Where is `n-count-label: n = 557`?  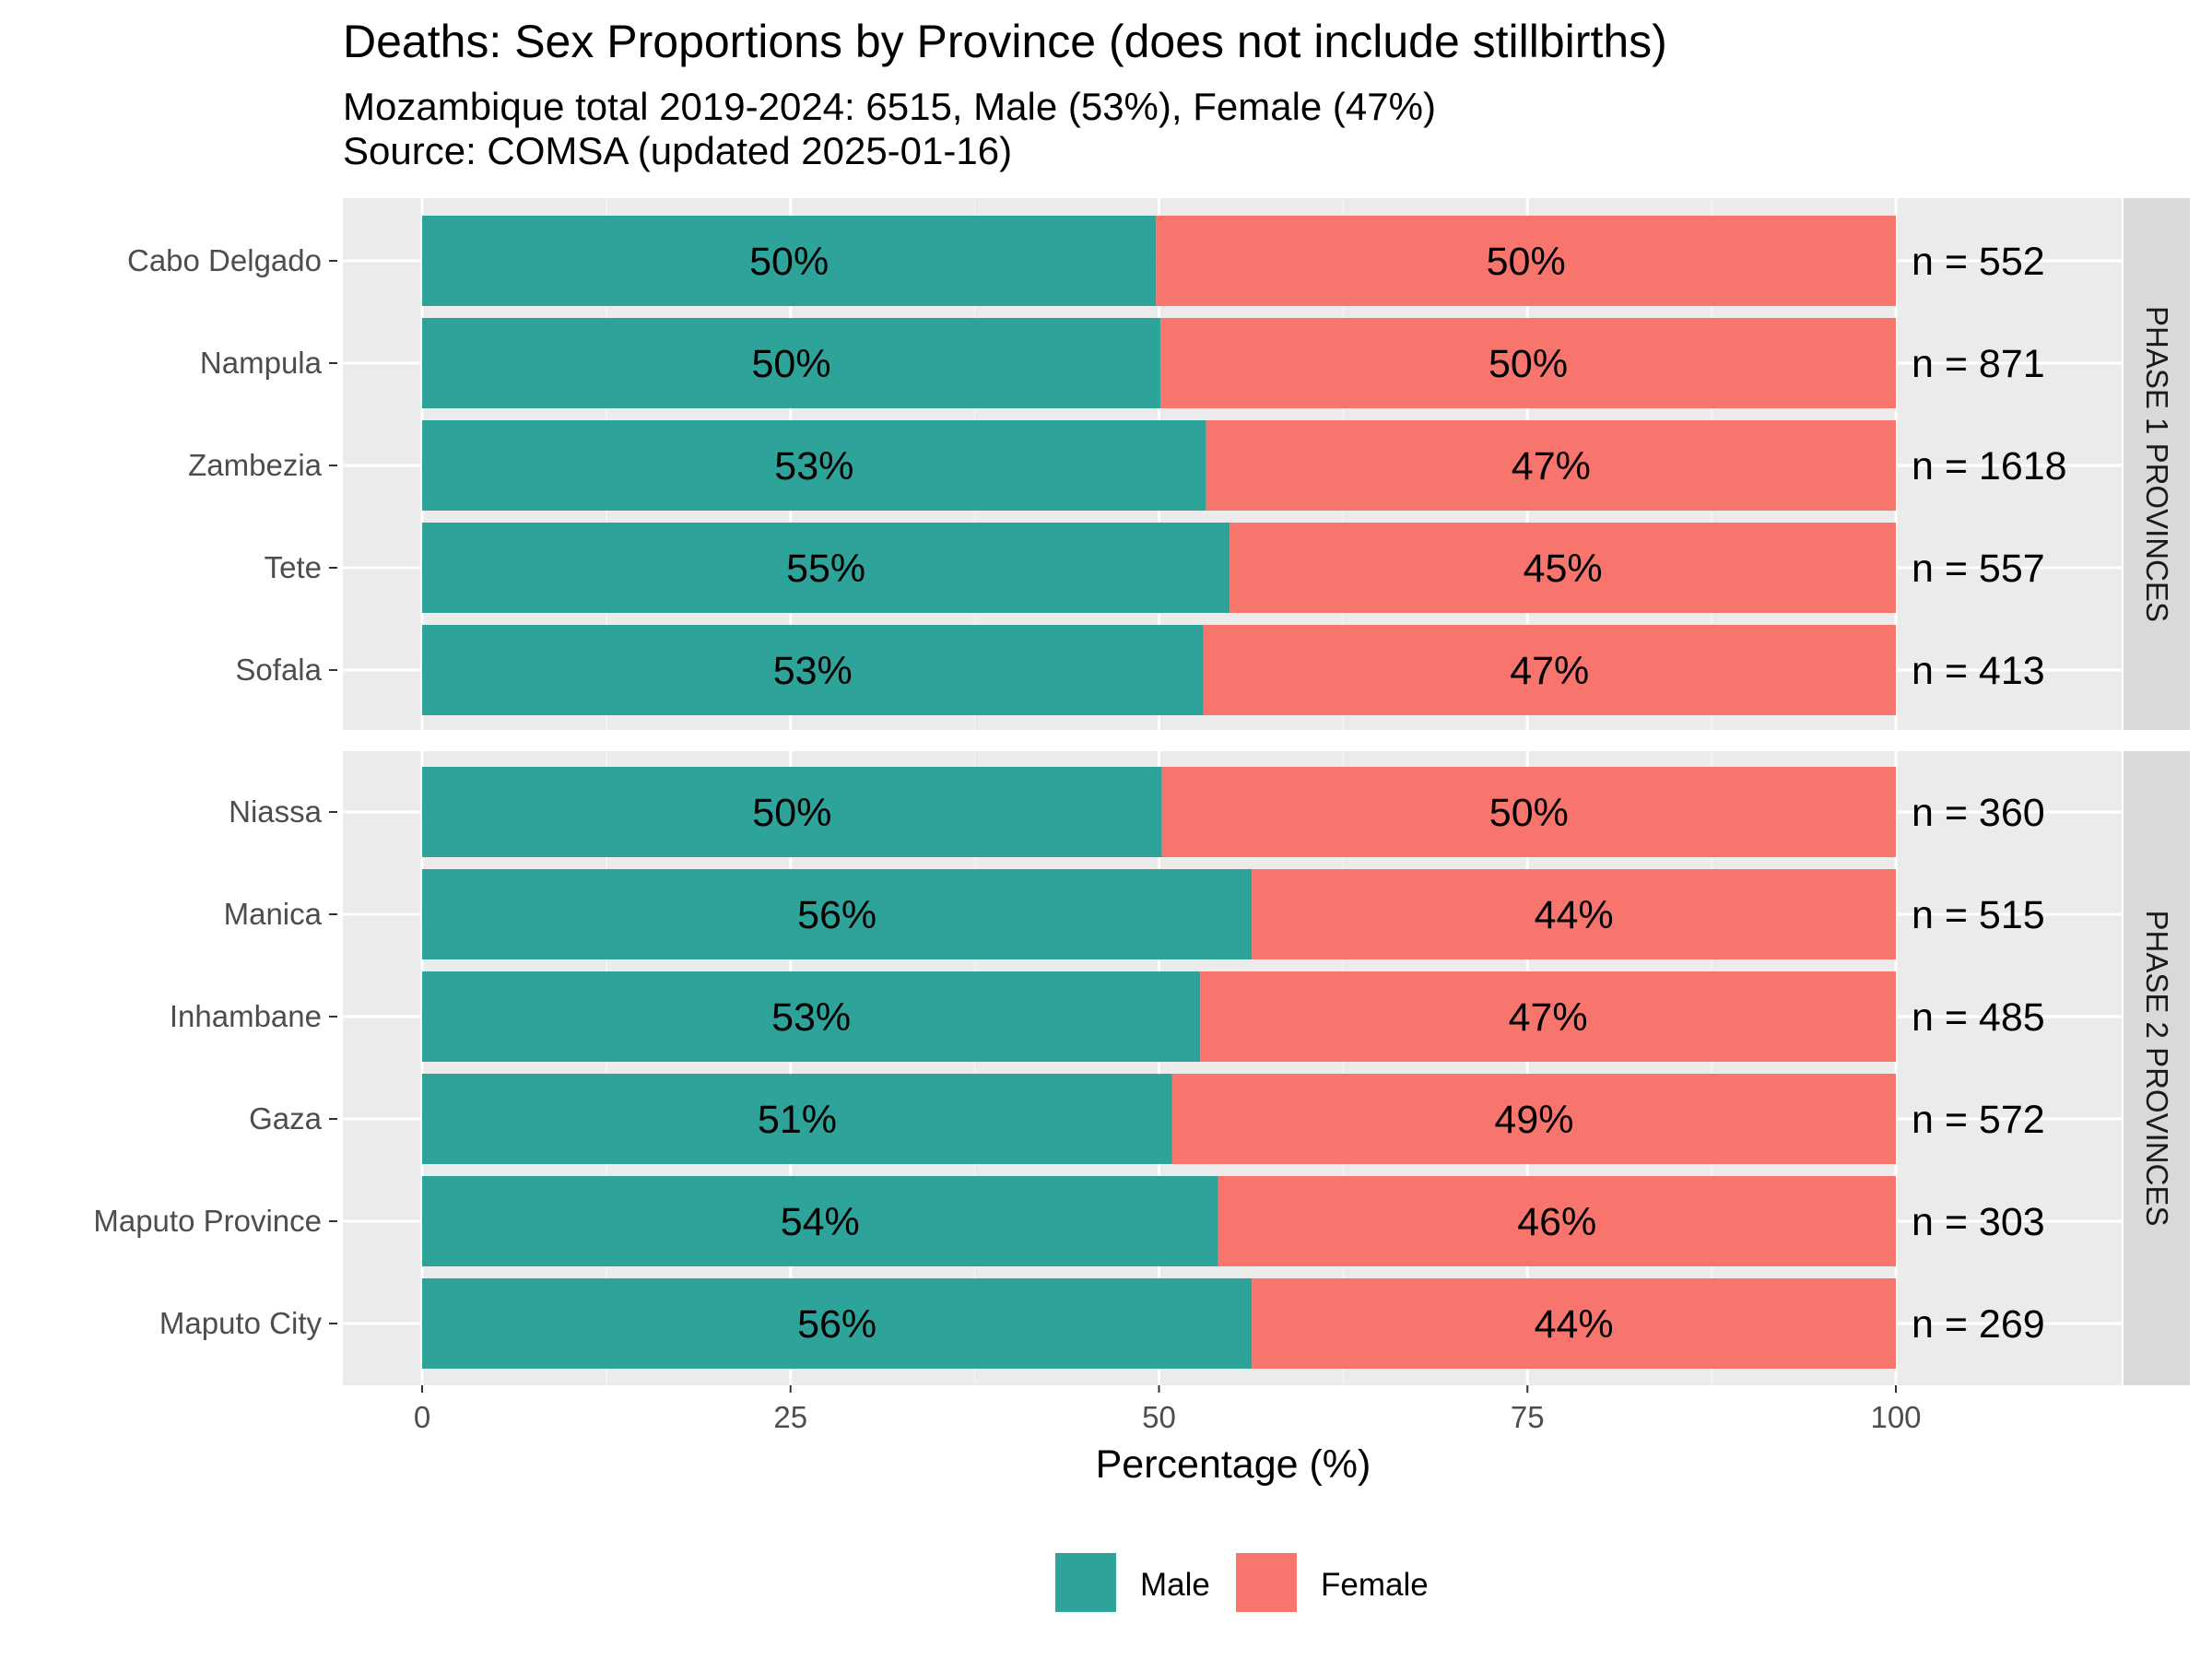 n-count-label: n = 557 is located at coordinates (1978, 569).